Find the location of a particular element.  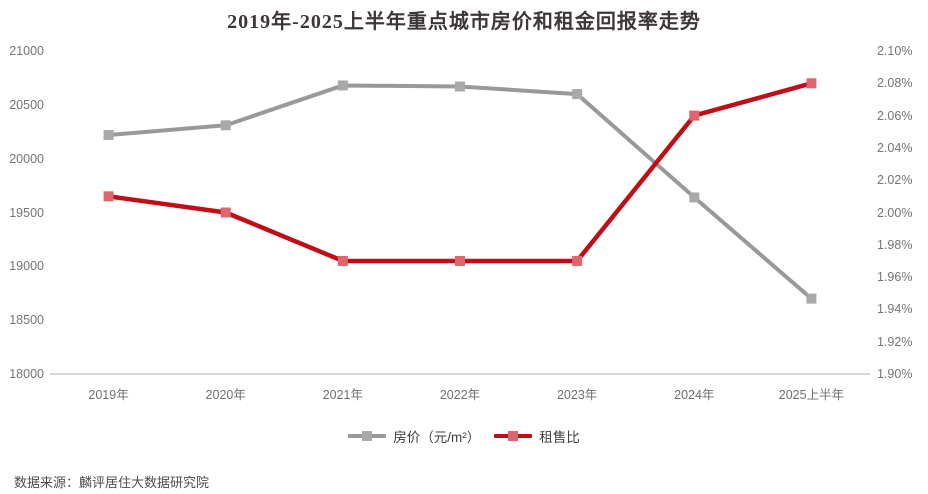

right-axis-tick: 1.96% is located at coordinates (895, 277).